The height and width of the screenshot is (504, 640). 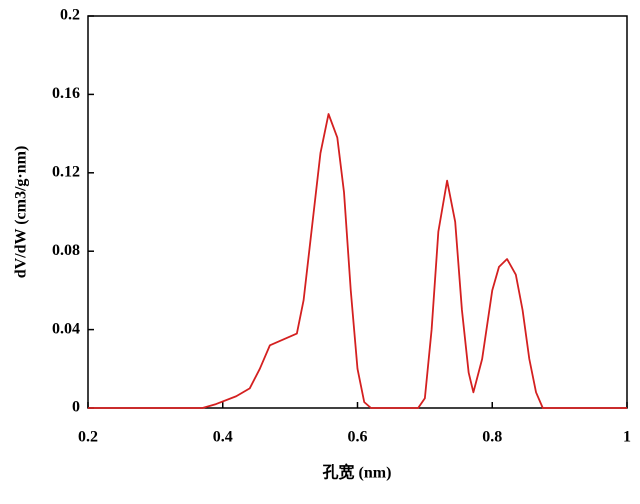 I want to click on y-tick-label: 0.12, so click(x=66, y=171).